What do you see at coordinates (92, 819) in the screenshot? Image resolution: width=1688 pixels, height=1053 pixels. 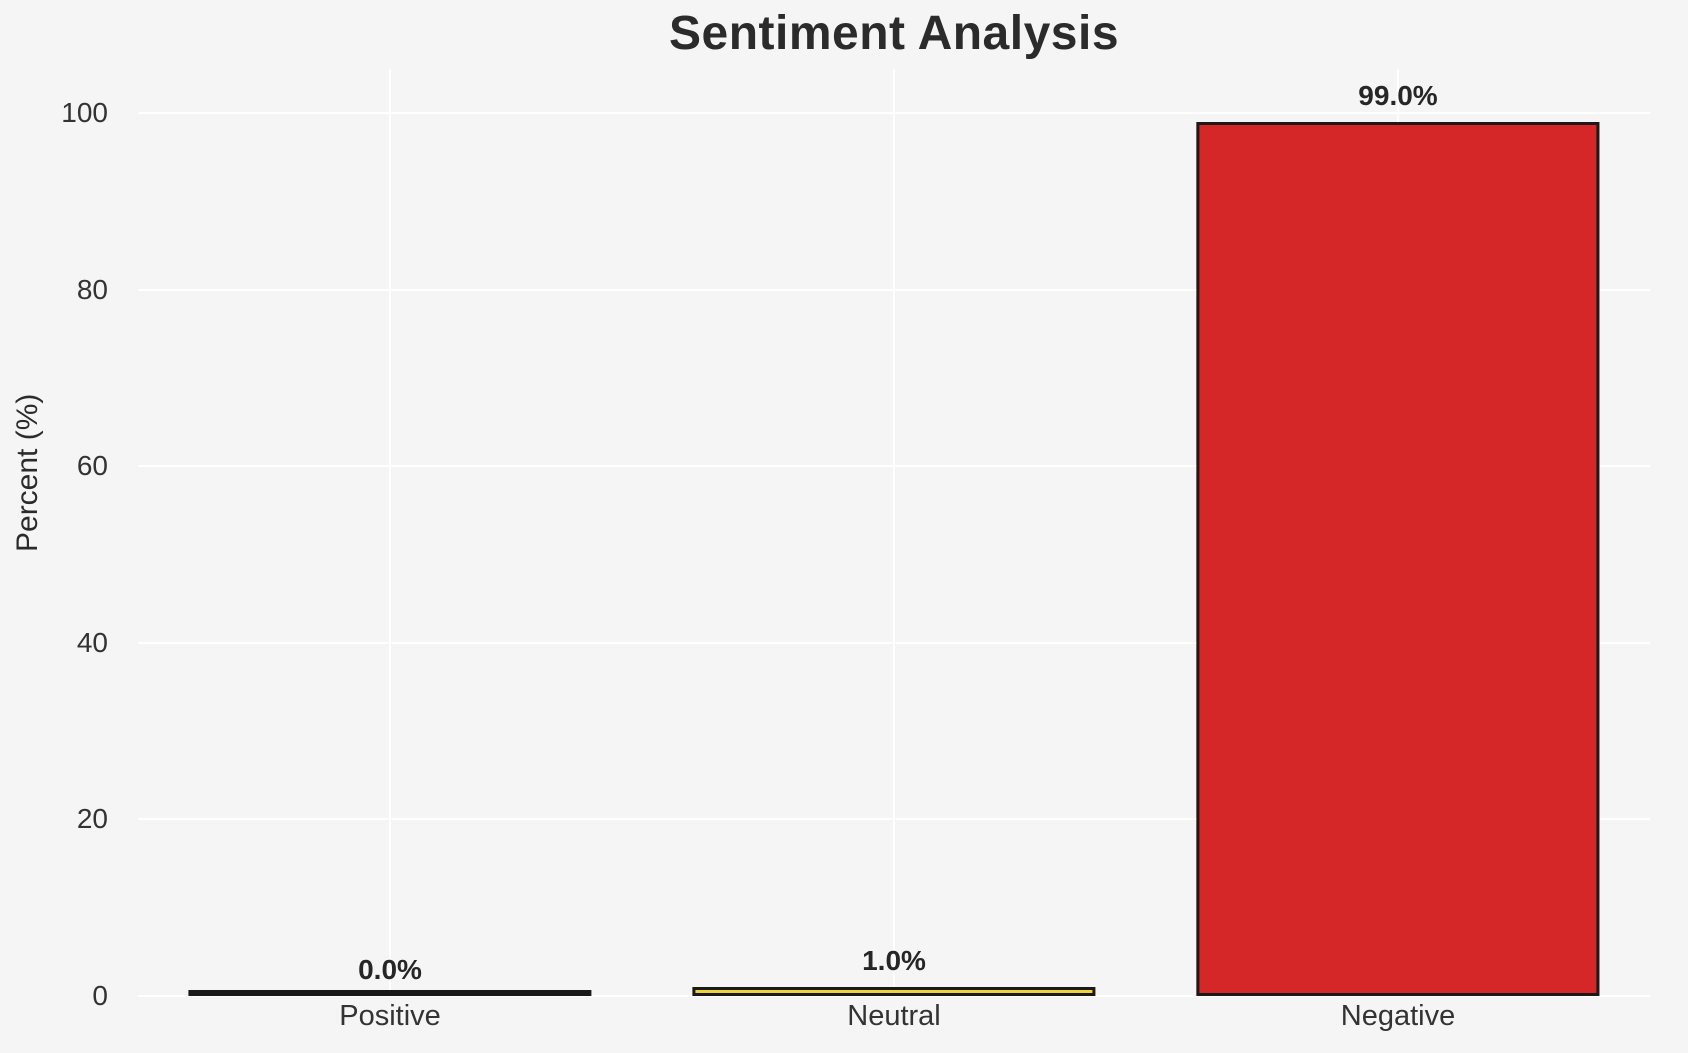 I see `y-tick-label: 20` at bounding box center [92, 819].